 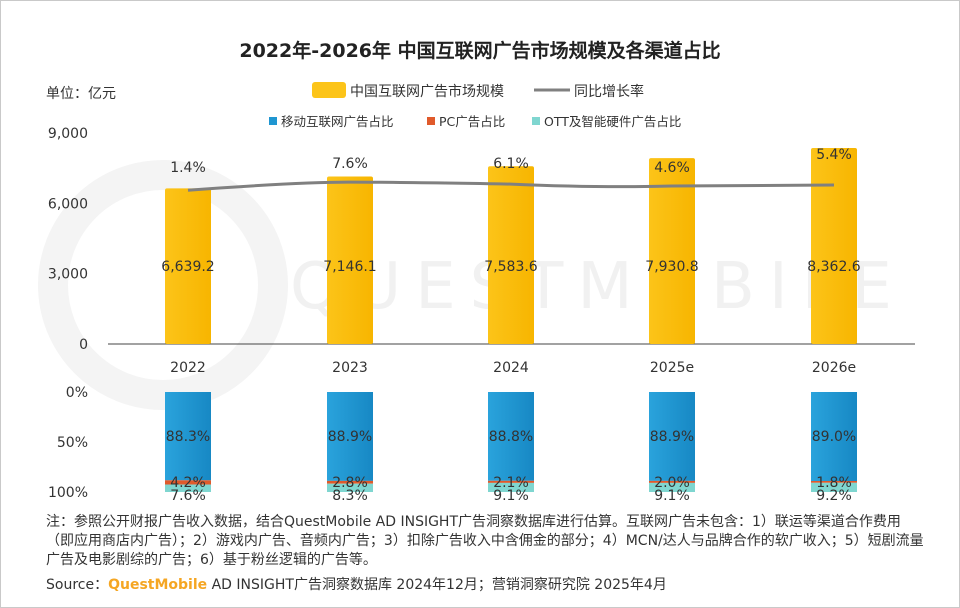 What do you see at coordinates (337, 121) in the screenshot?
I see `legend-label-mobile: 移动互联网广告占比` at bounding box center [337, 121].